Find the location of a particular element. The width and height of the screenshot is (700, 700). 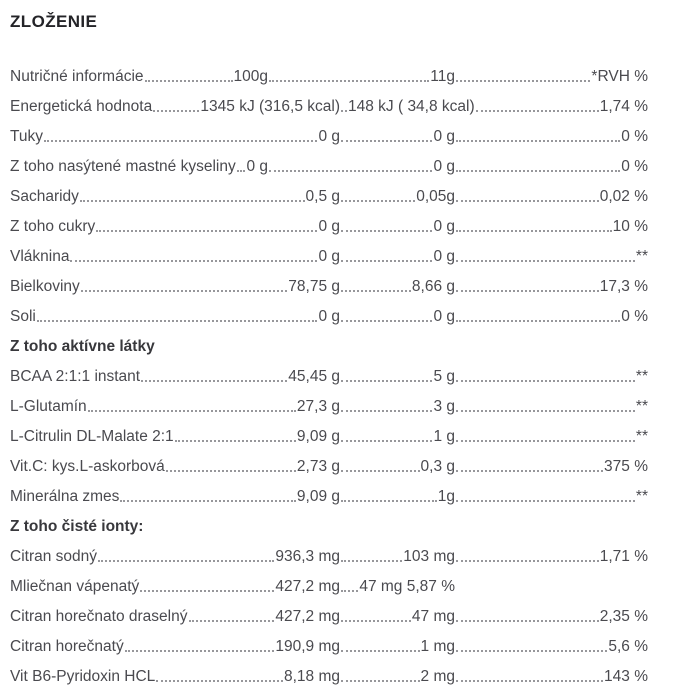

row-value-per-serving: 47 mg 5,87 % is located at coordinates (407, 586).